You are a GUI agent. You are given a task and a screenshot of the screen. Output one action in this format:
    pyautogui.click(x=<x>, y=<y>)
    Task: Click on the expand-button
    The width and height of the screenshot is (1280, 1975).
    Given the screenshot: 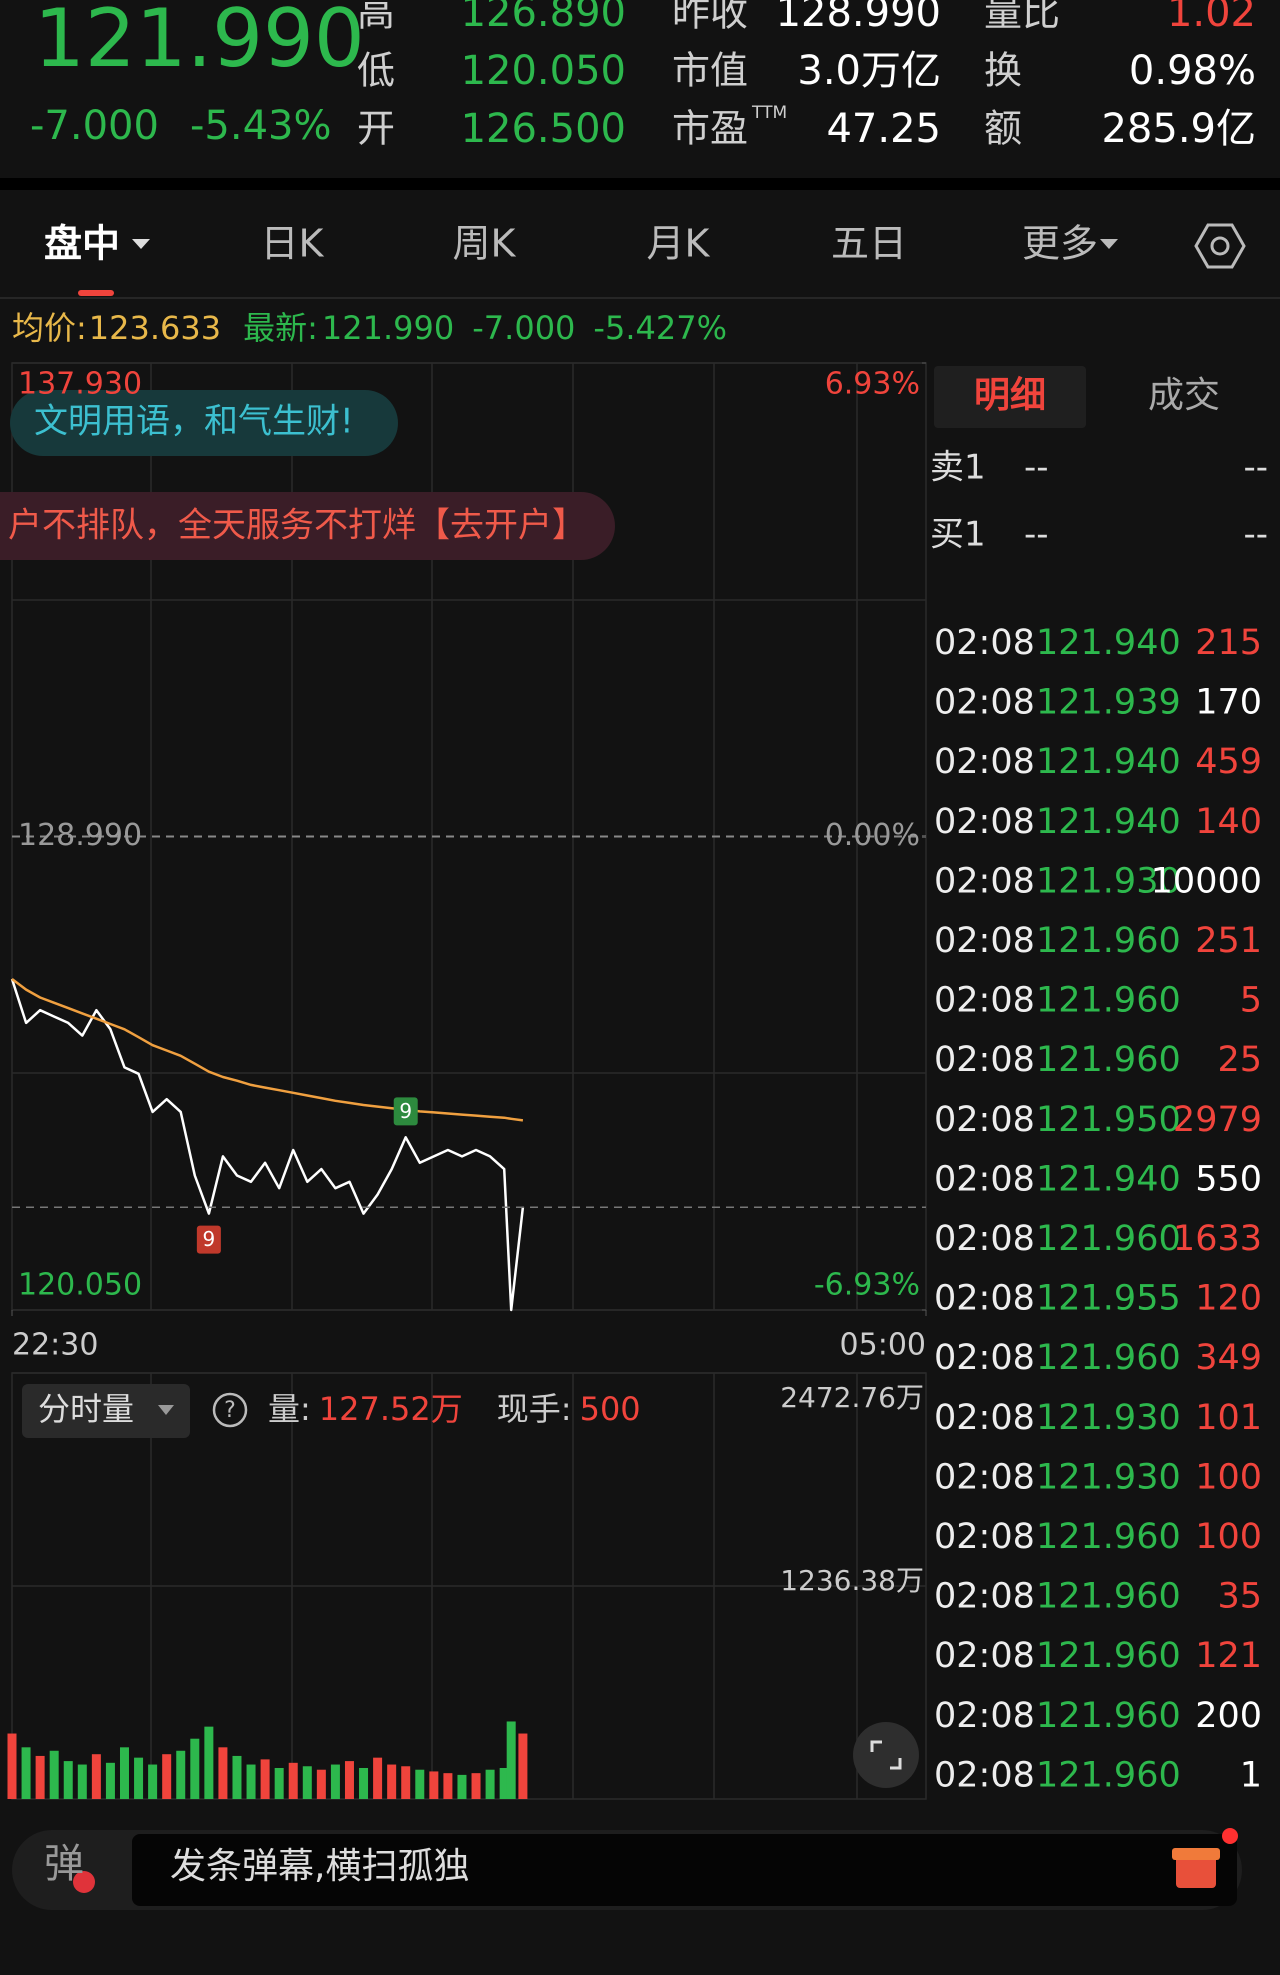 What is the action you would take?
    pyautogui.click(x=886, y=1755)
    